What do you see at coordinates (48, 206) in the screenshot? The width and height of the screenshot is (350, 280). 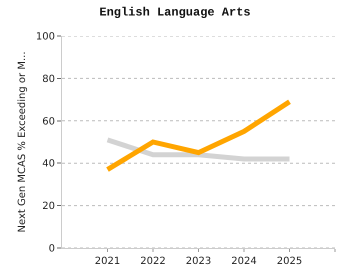 I see `y-tick-label: 20` at bounding box center [48, 206].